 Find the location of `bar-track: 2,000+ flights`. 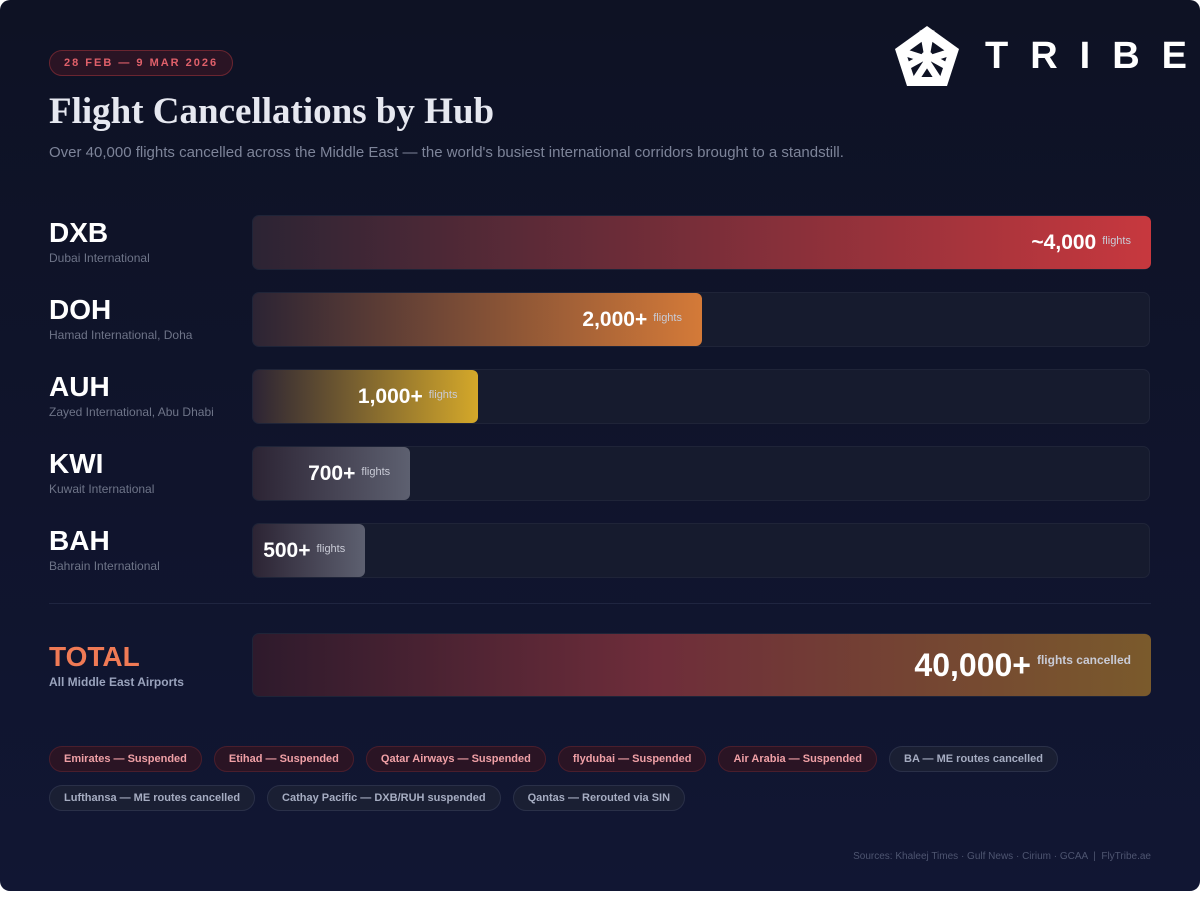

bar-track: 2,000+ flights is located at coordinates (701, 319).